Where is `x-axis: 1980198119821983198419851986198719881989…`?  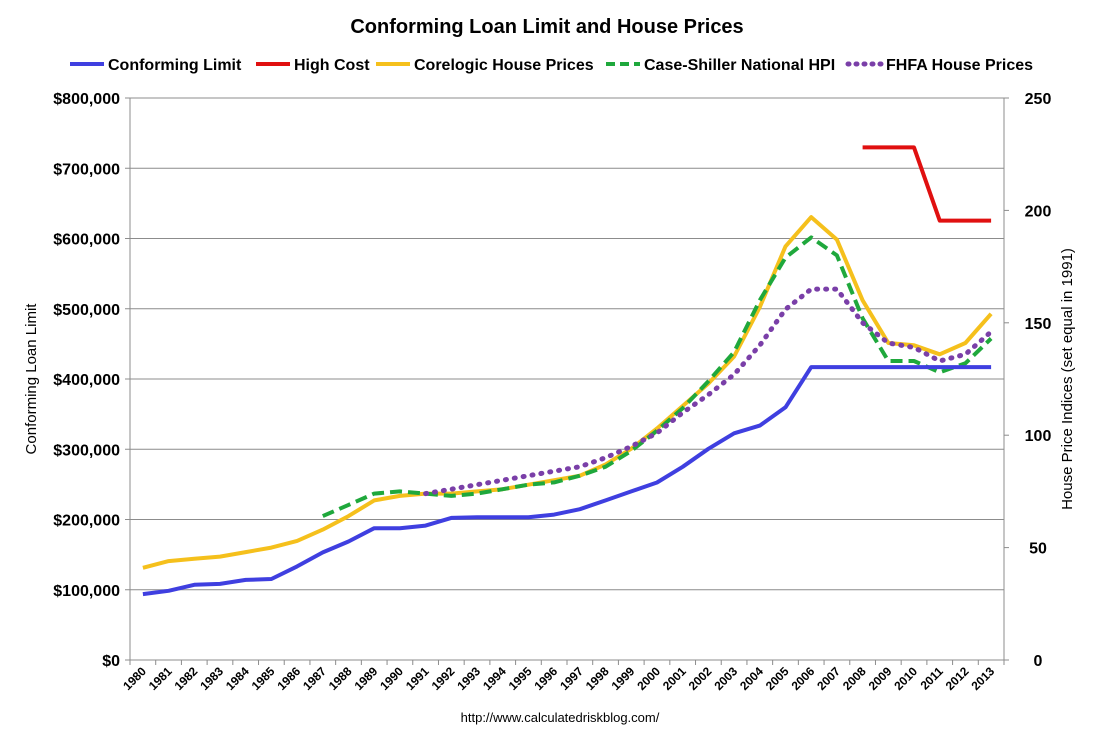
x-axis: 1980198119821983198419851986198719881989… is located at coordinates (562, 676).